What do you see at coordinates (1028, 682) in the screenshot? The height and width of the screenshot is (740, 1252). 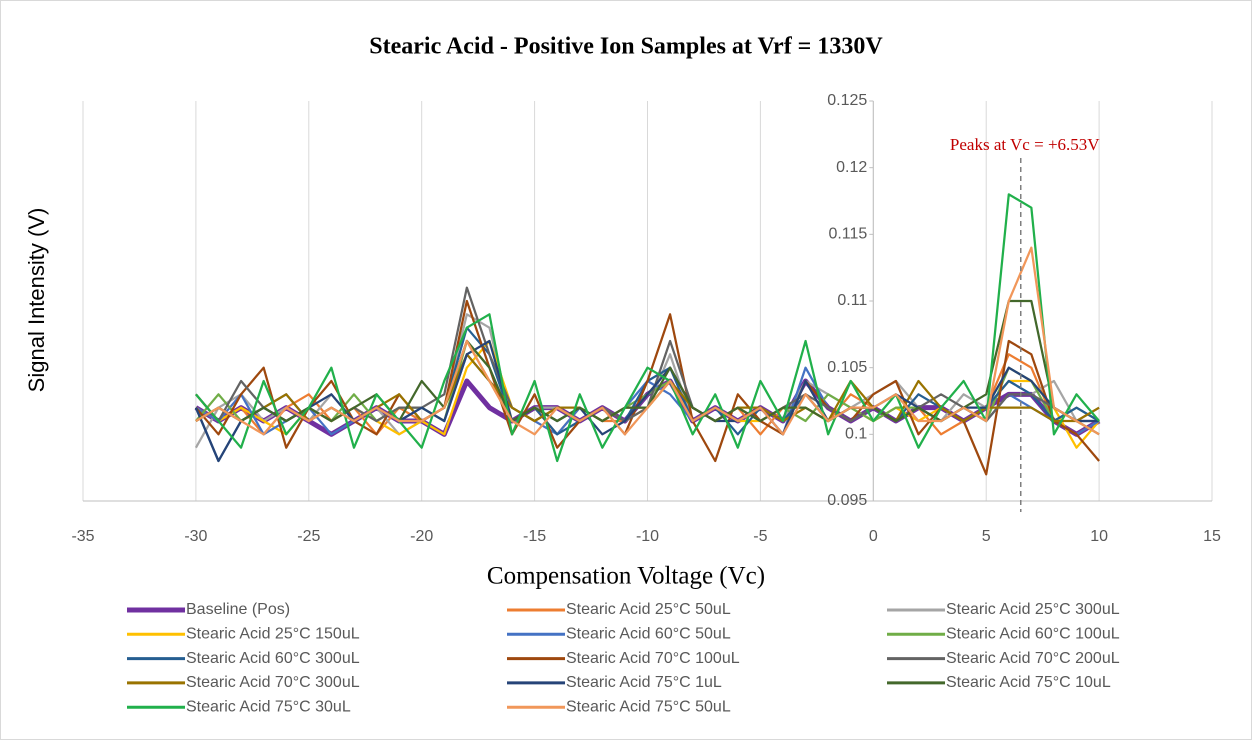 I see `legend-label: Stearic Acid 75°C 10uL` at bounding box center [1028, 682].